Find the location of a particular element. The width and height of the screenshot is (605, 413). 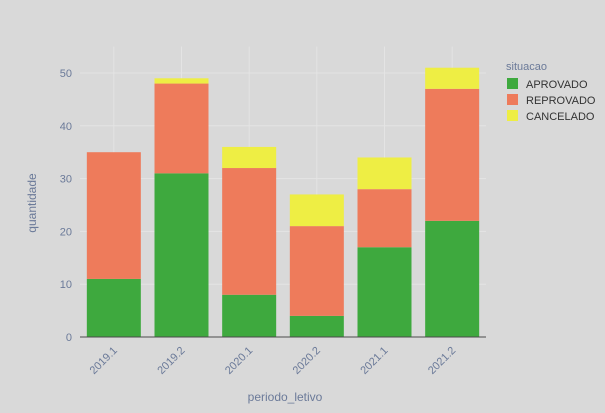

legend-swatch-reprovado is located at coordinates (512, 99).